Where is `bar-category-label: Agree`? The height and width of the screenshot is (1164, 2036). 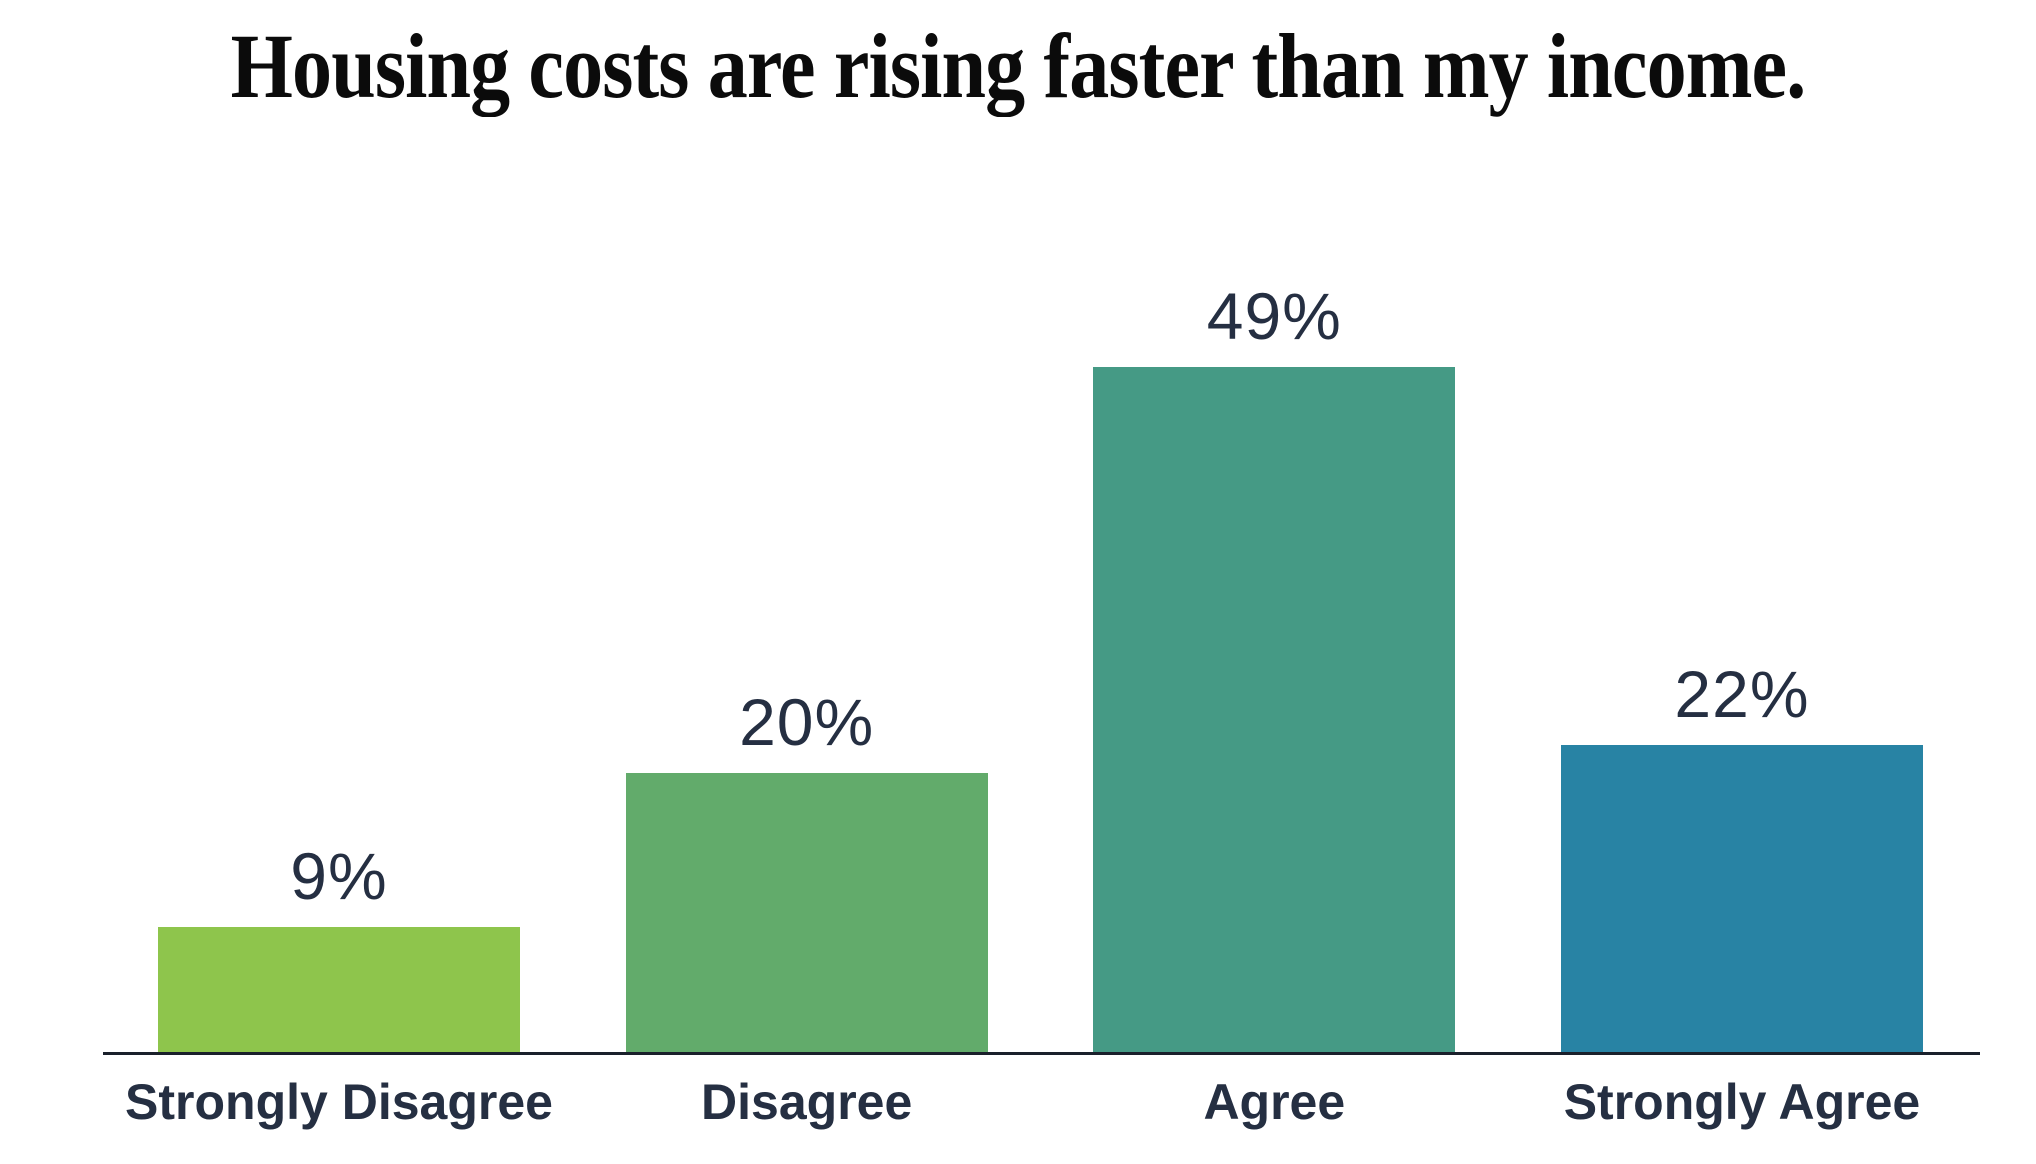
bar-category-label: Agree is located at coordinates (1274, 1102).